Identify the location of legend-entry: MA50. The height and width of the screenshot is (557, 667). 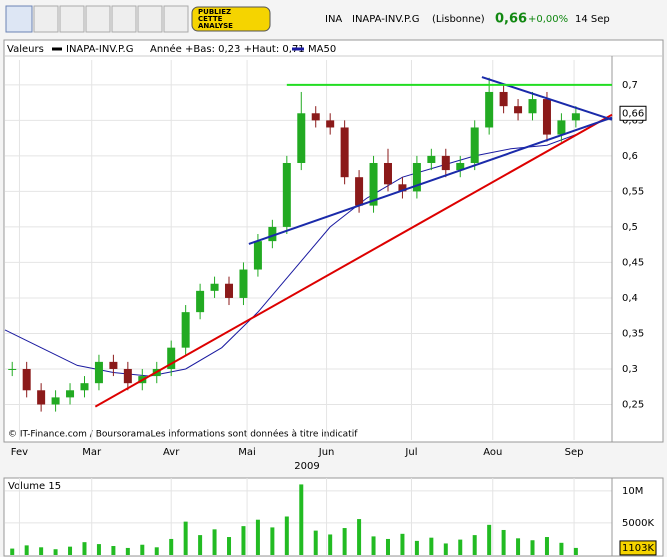
(322, 49).